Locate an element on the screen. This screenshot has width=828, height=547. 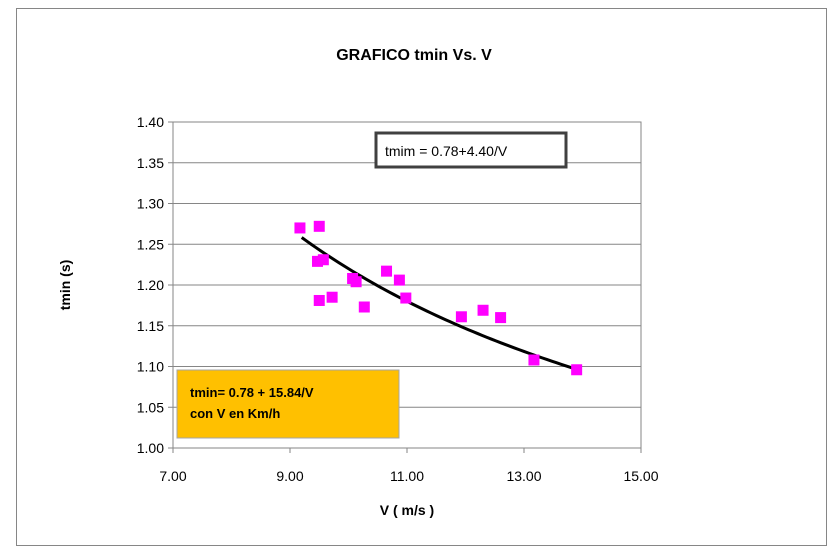
y-tick-label: 1.05 is located at coordinates (150, 407).